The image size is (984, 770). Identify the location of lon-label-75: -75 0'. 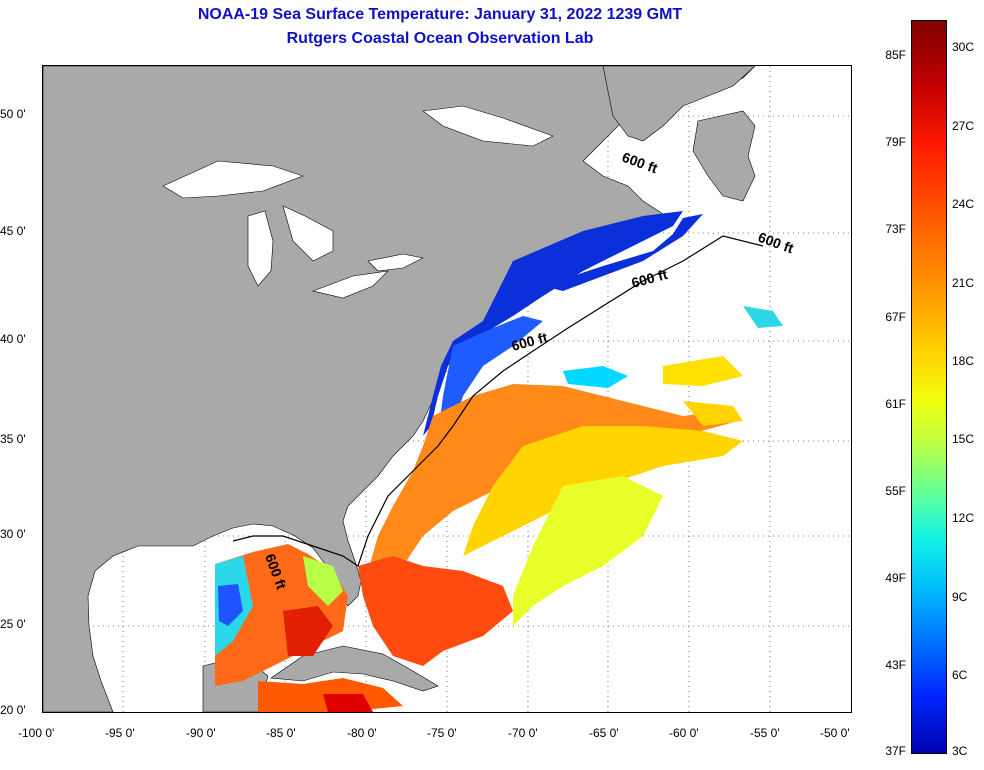
(442, 733).